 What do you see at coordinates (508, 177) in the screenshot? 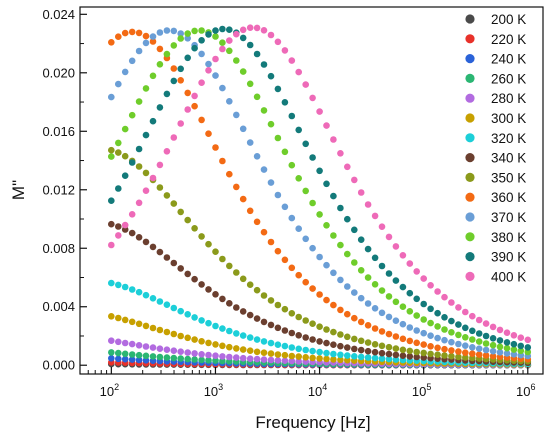
I see `legend-label: 350 K` at bounding box center [508, 177].